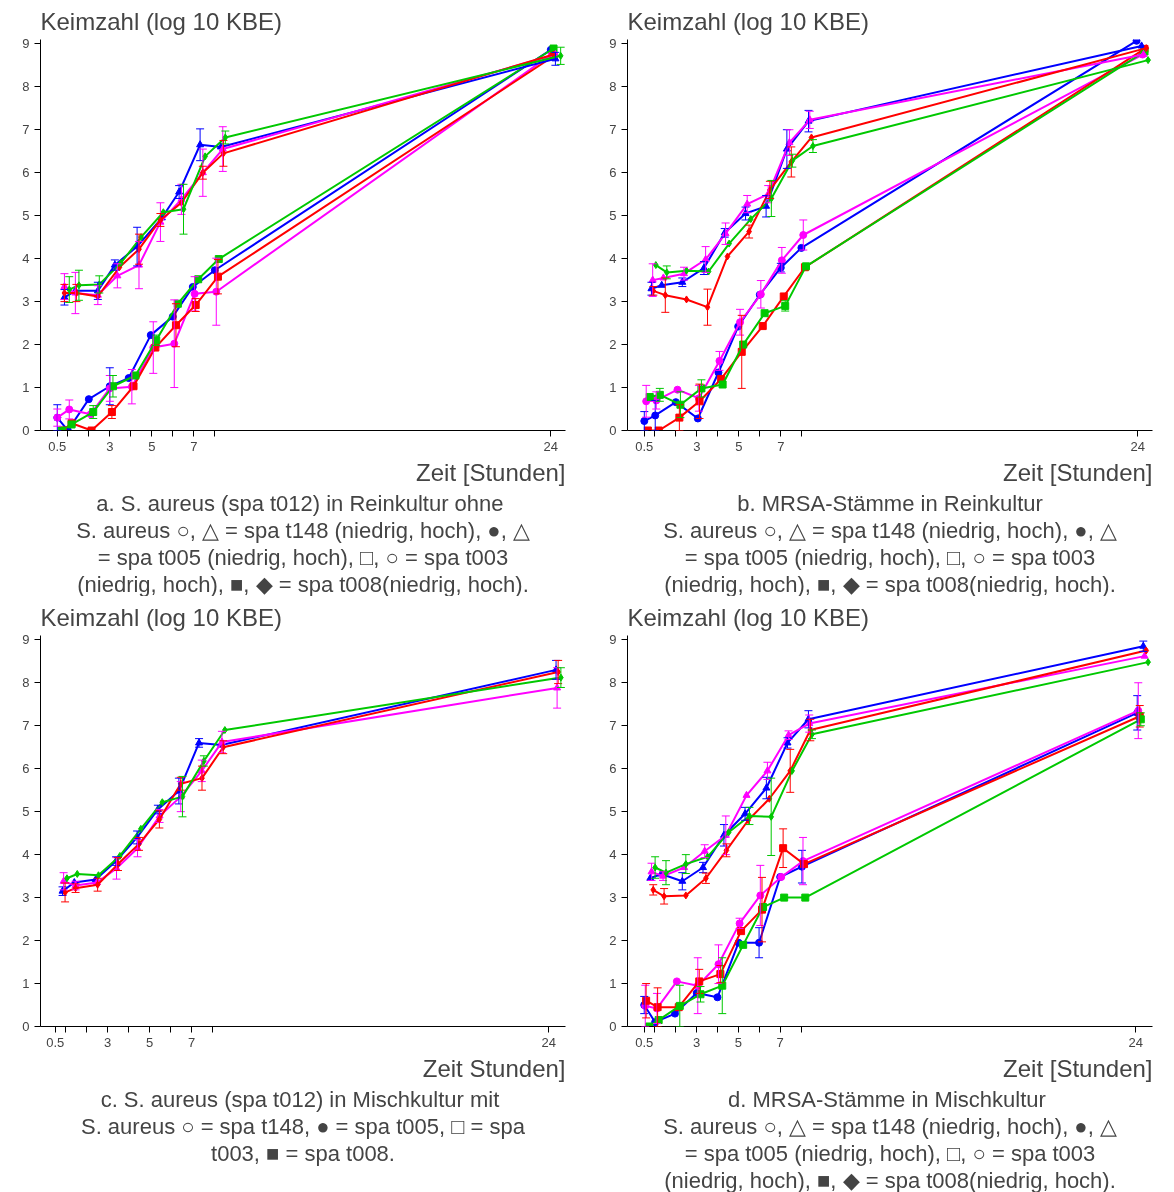 This screenshot has width=1174, height=1192. What do you see at coordinates (300, 1099) in the screenshot?
I see `text: c. S. aureus (spa t012) in Mischkultur mit` at bounding box center [300, 1099].